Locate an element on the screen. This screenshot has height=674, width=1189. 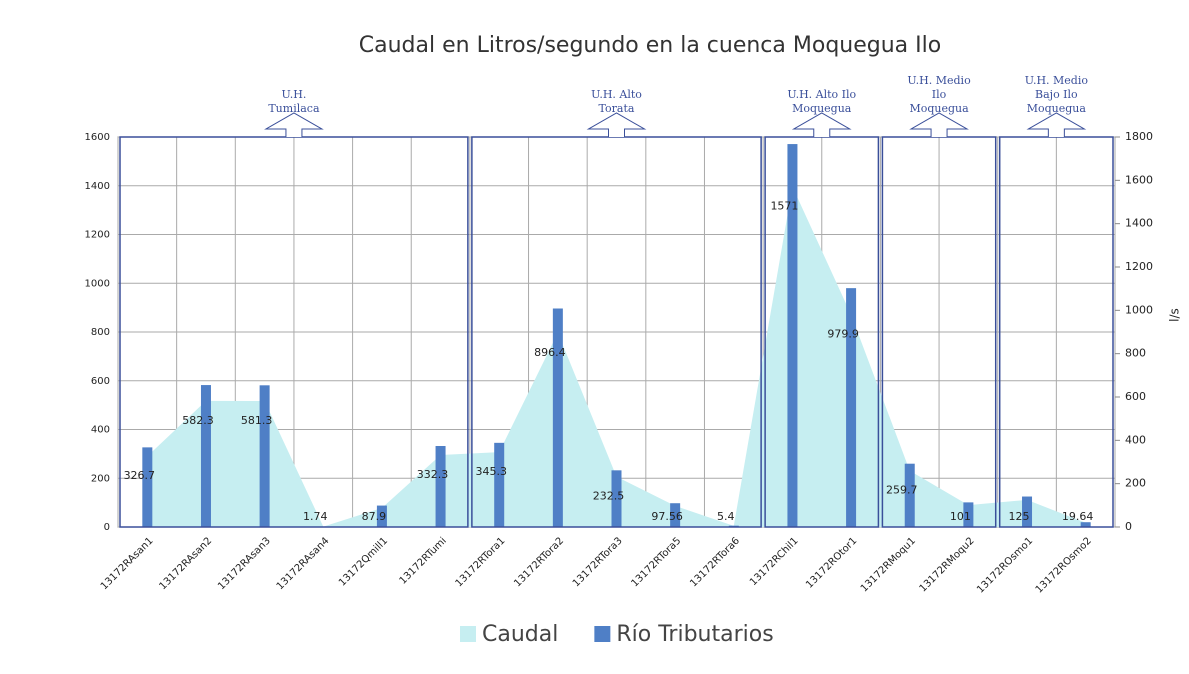
y2-axis-label: l/s is located at coordinates (1175, 315).